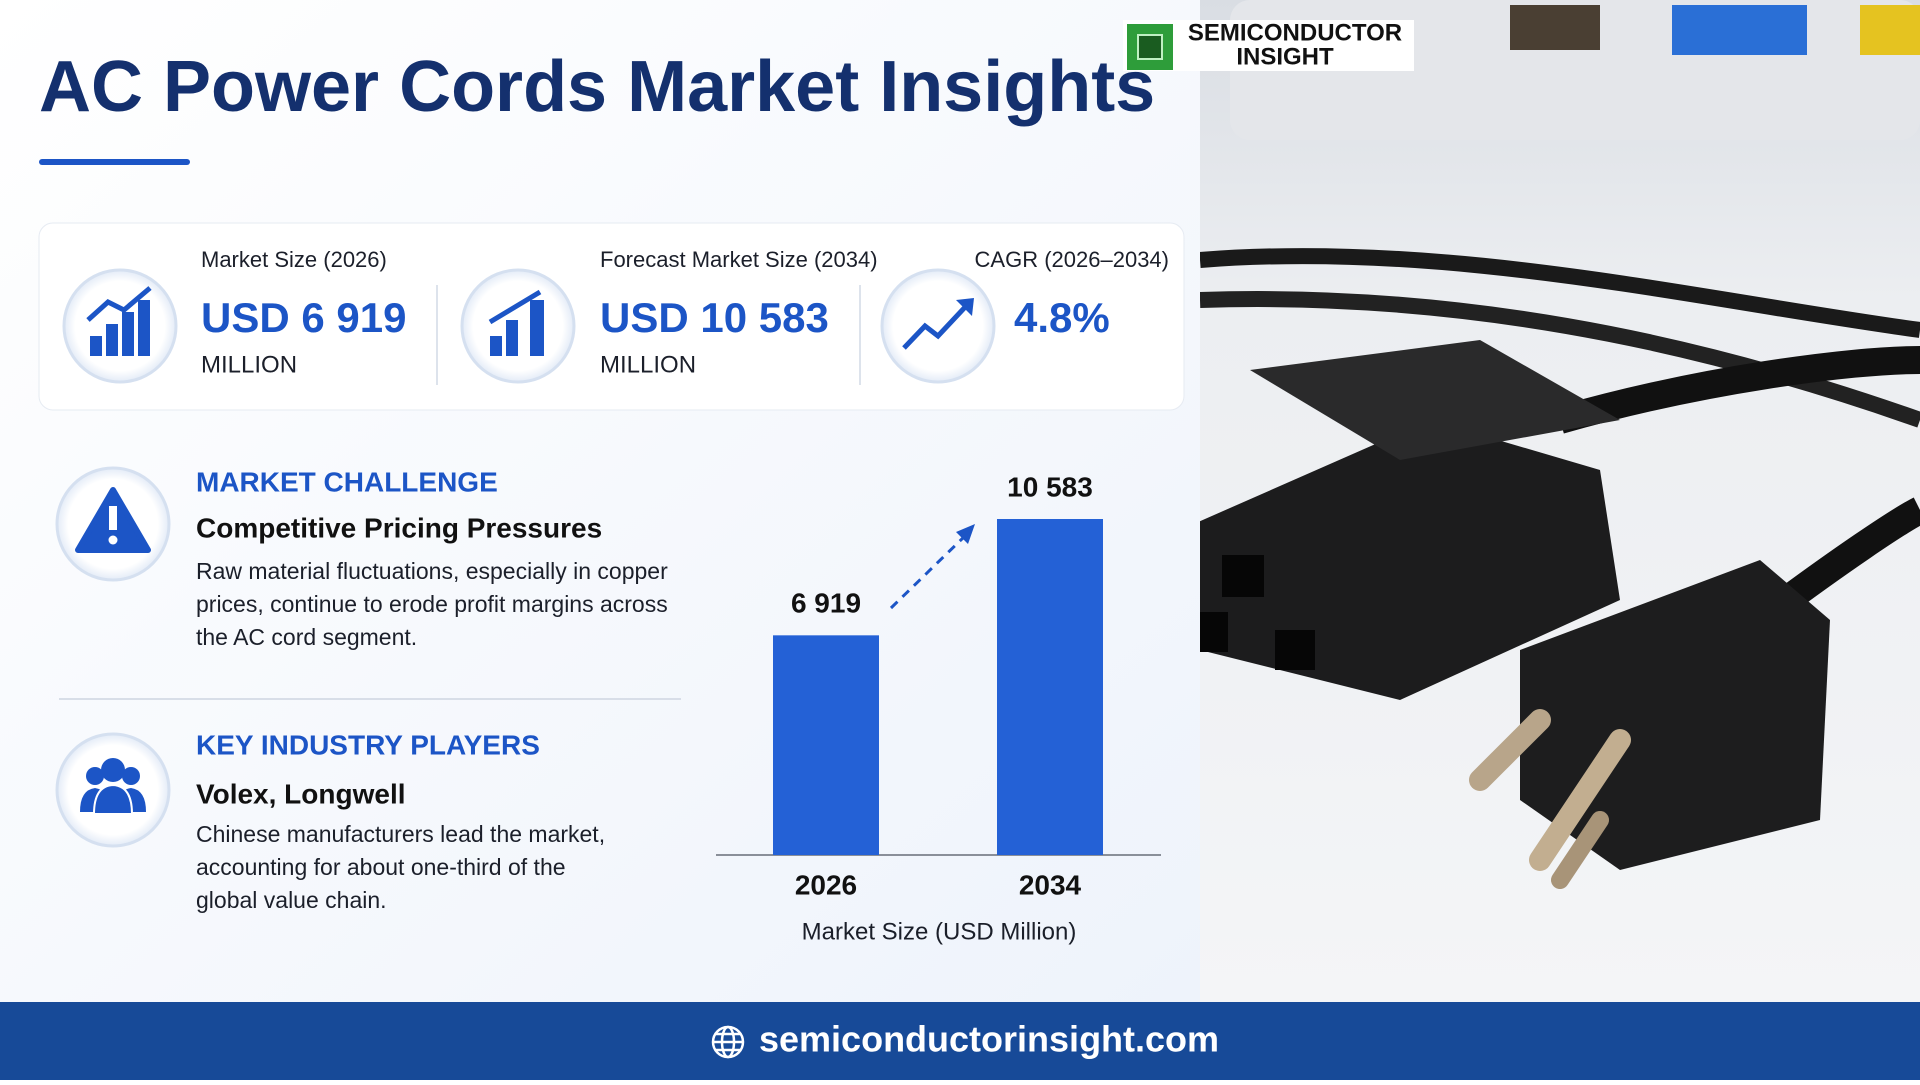 Image resolution: width=1920 pixels, height=1085 pixels. What do you see at coordinates (939, 931) in the screenshot?
I see `x-axis-label: Market Size (USD Million)` at bounding box center [939, 931].